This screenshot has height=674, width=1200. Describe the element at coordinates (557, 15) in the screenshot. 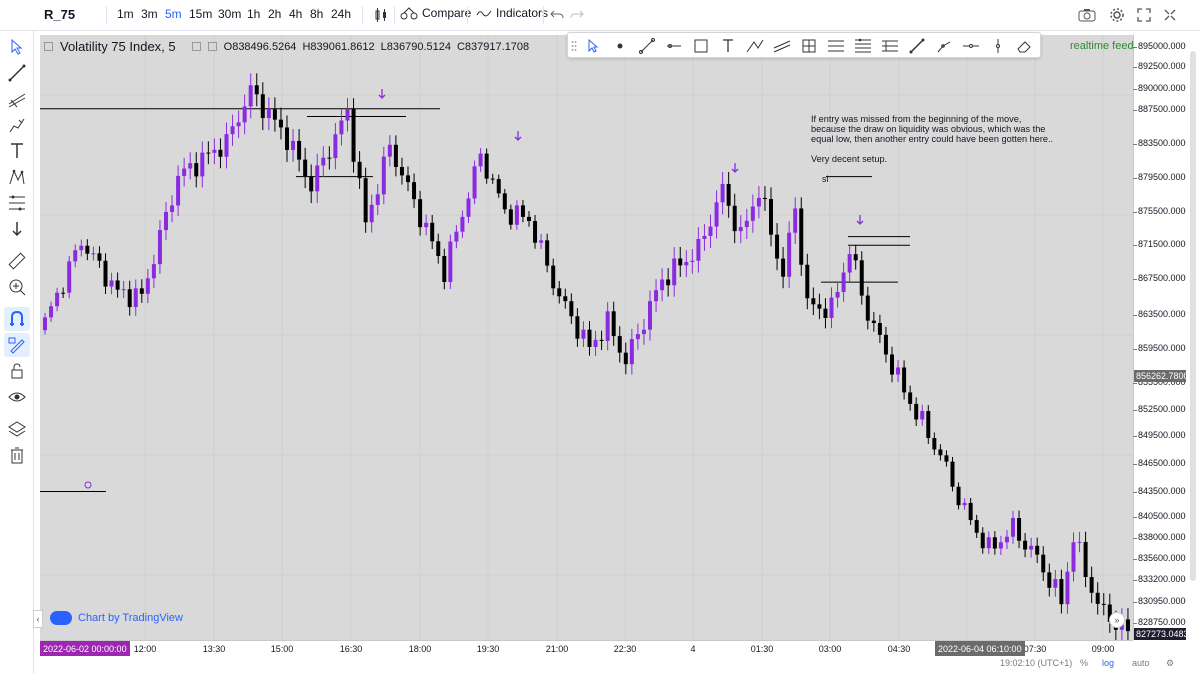

I see `undo-icon` at that location.